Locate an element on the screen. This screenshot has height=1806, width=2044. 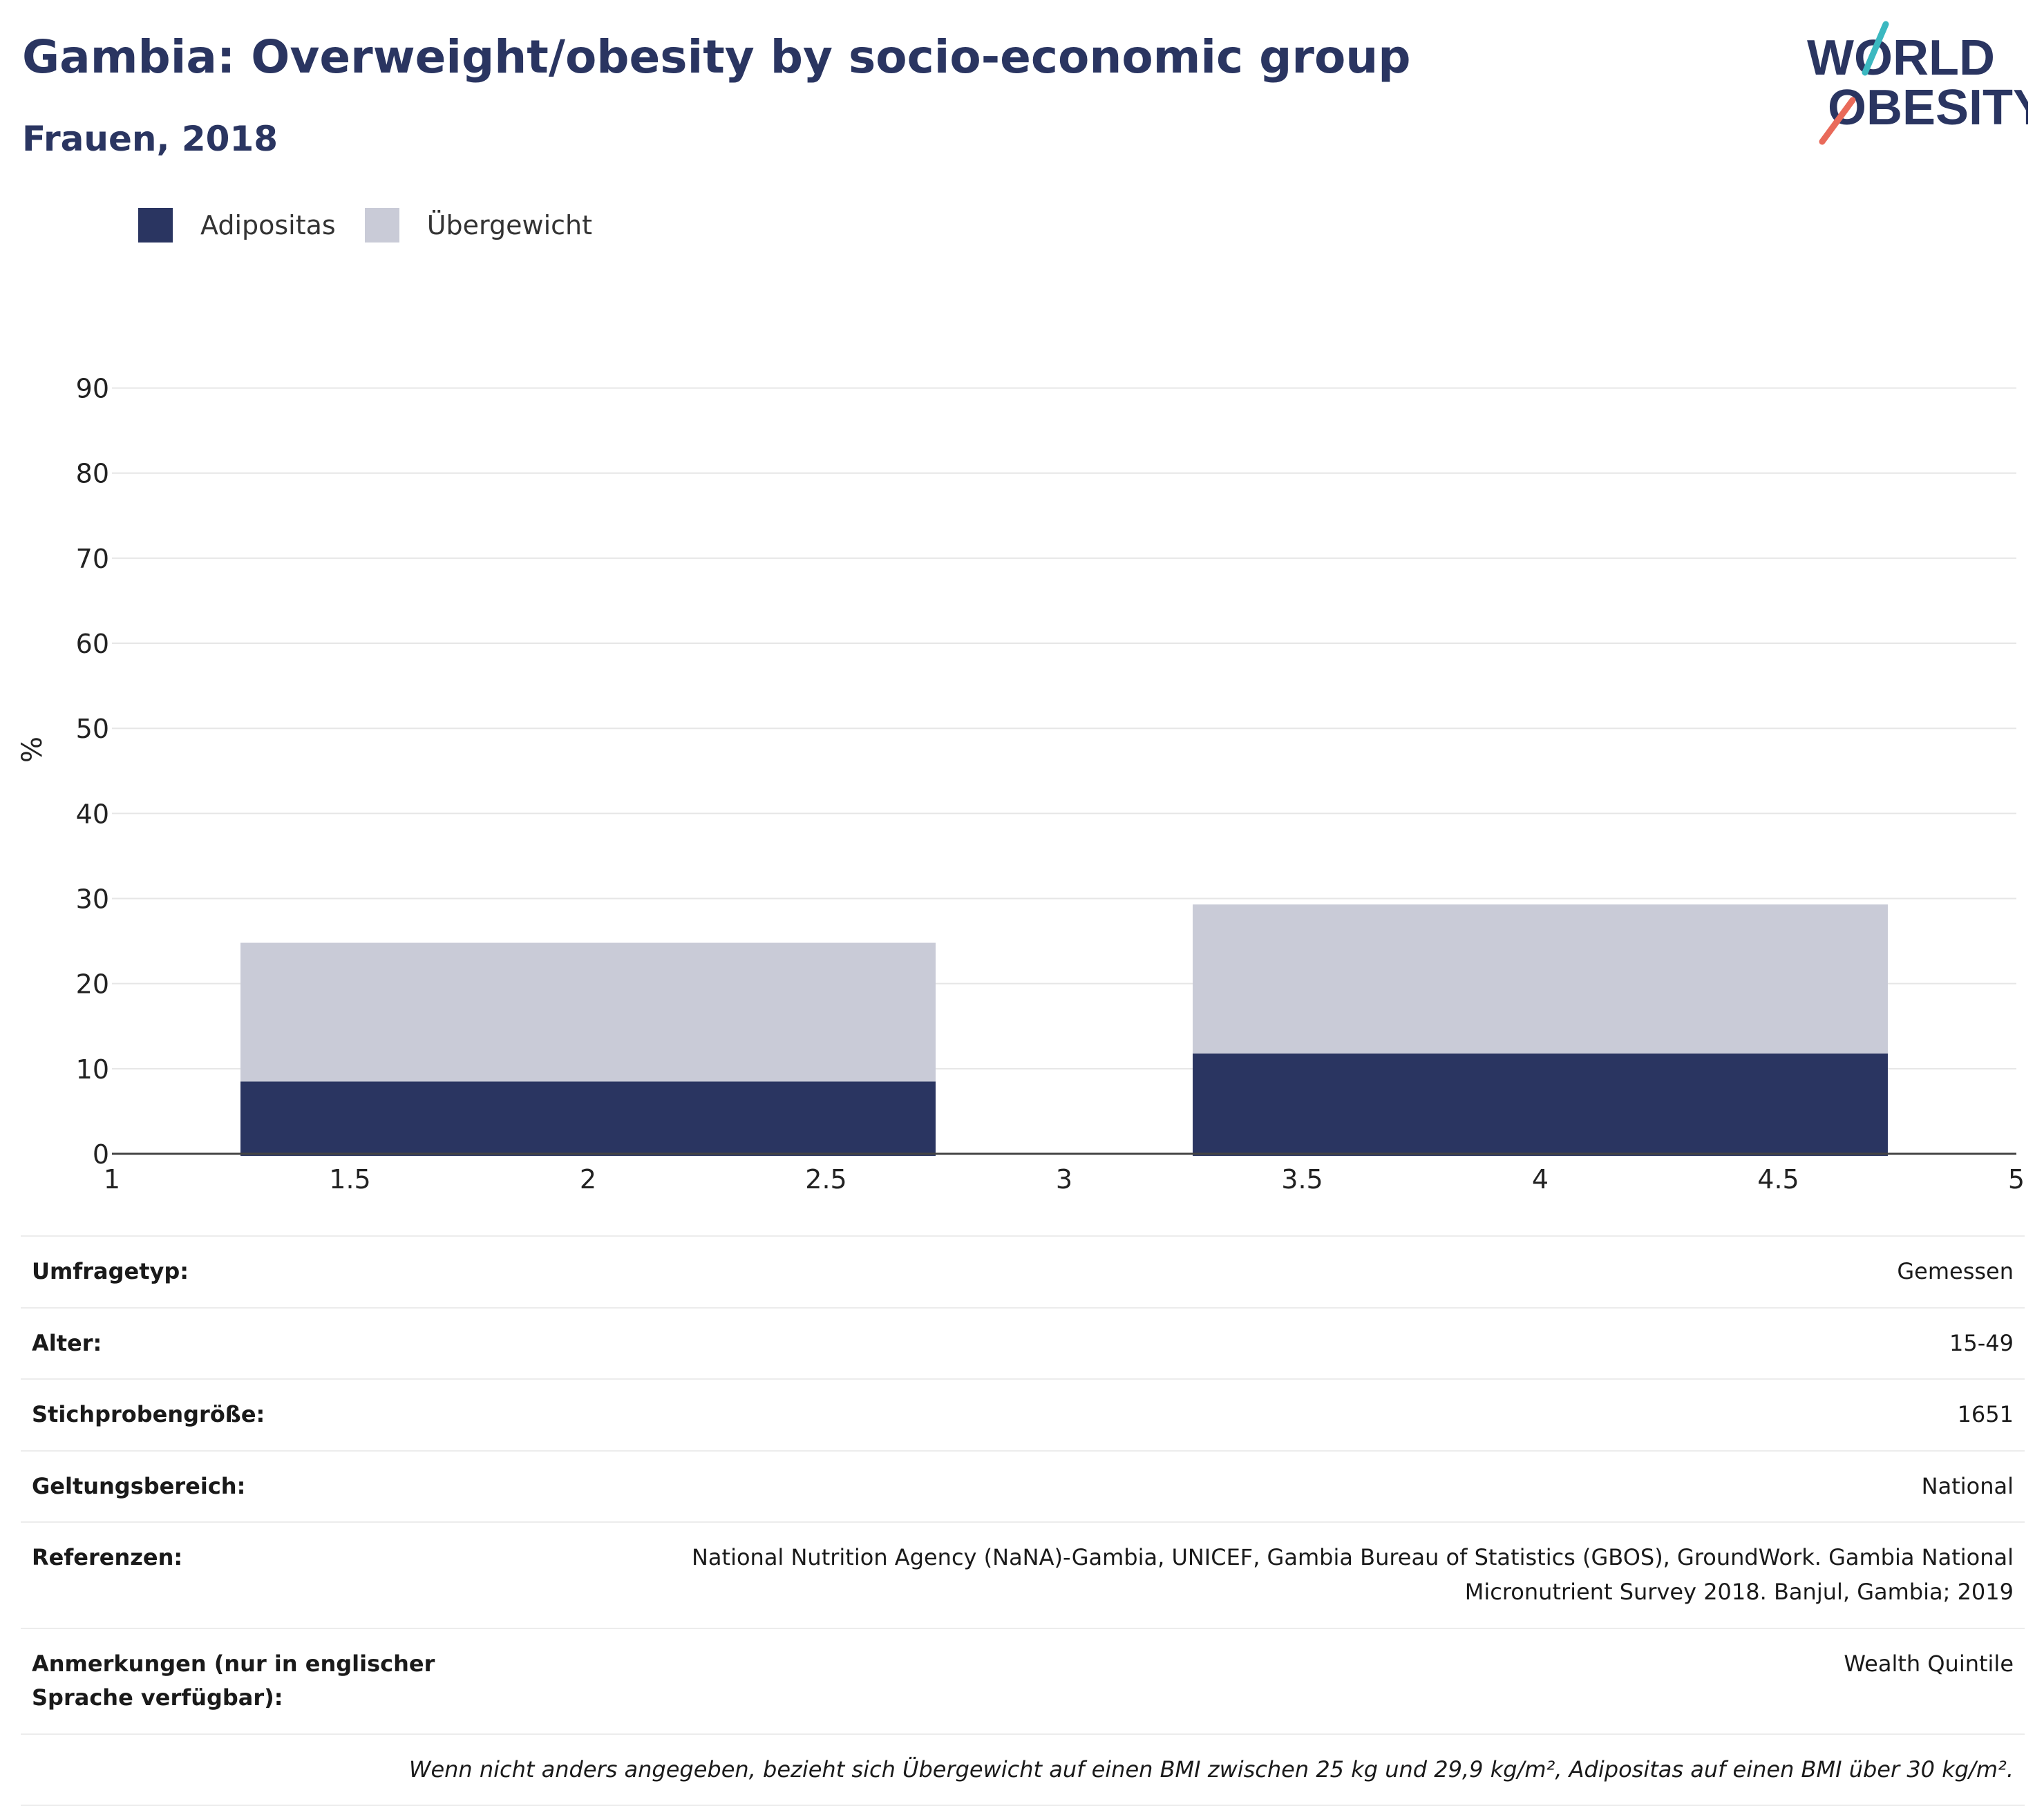
y-tick-label: 10 is located at coordinates (92, 1069).